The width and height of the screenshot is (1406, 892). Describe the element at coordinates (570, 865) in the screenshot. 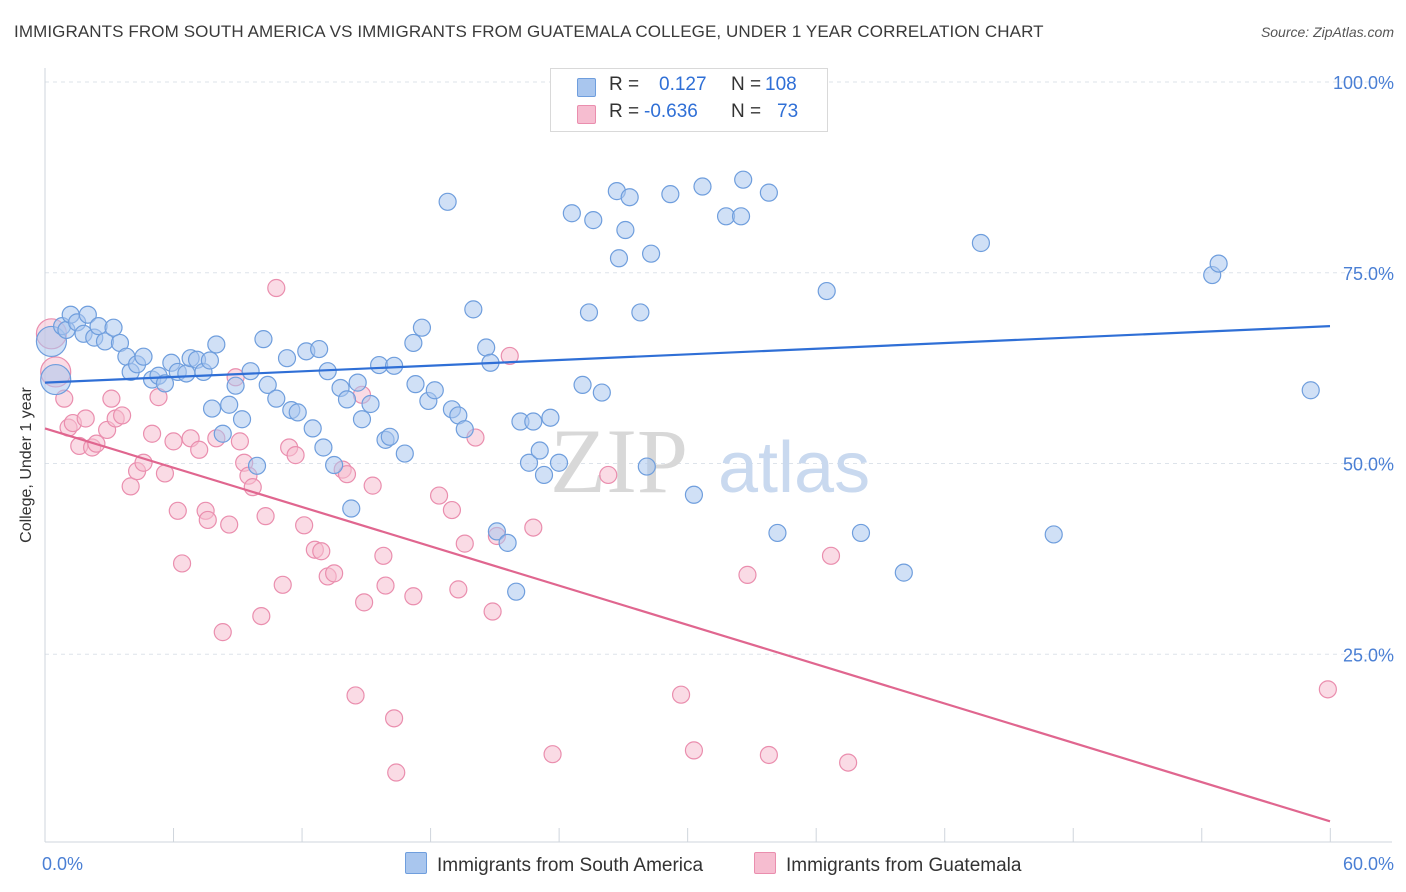

I see `bottom-legend-label: Immigrants from South America` at that location.